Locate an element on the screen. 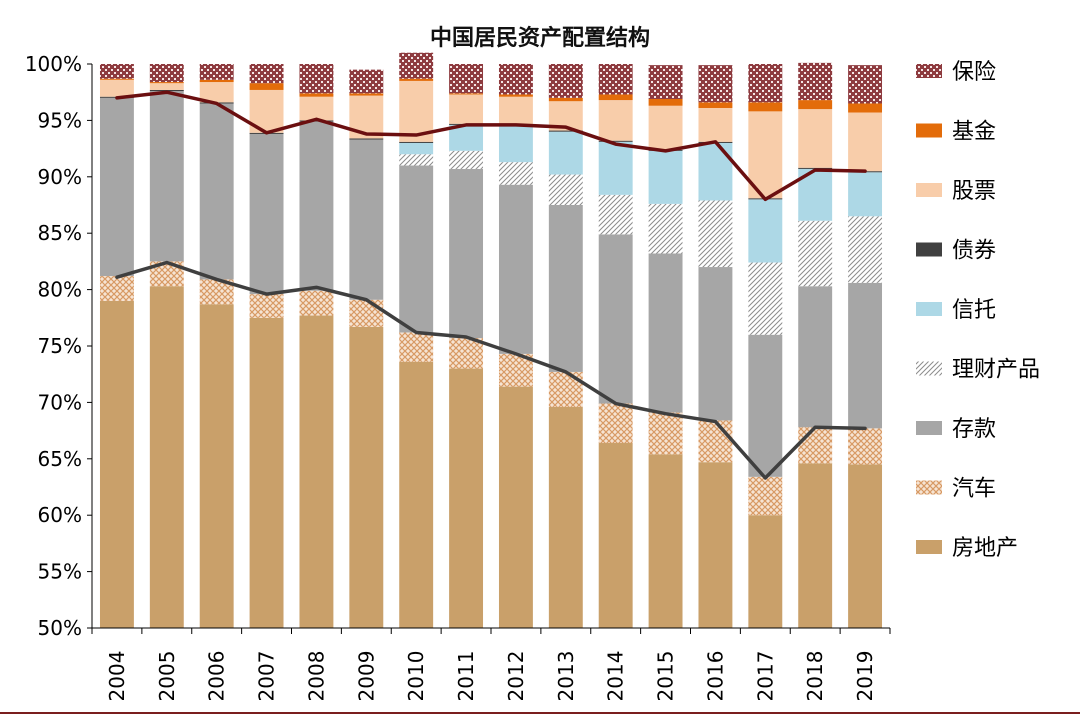 The height and width of the screenshot is (720, 1080). bottom-rule is located at coordinates (540, 713).